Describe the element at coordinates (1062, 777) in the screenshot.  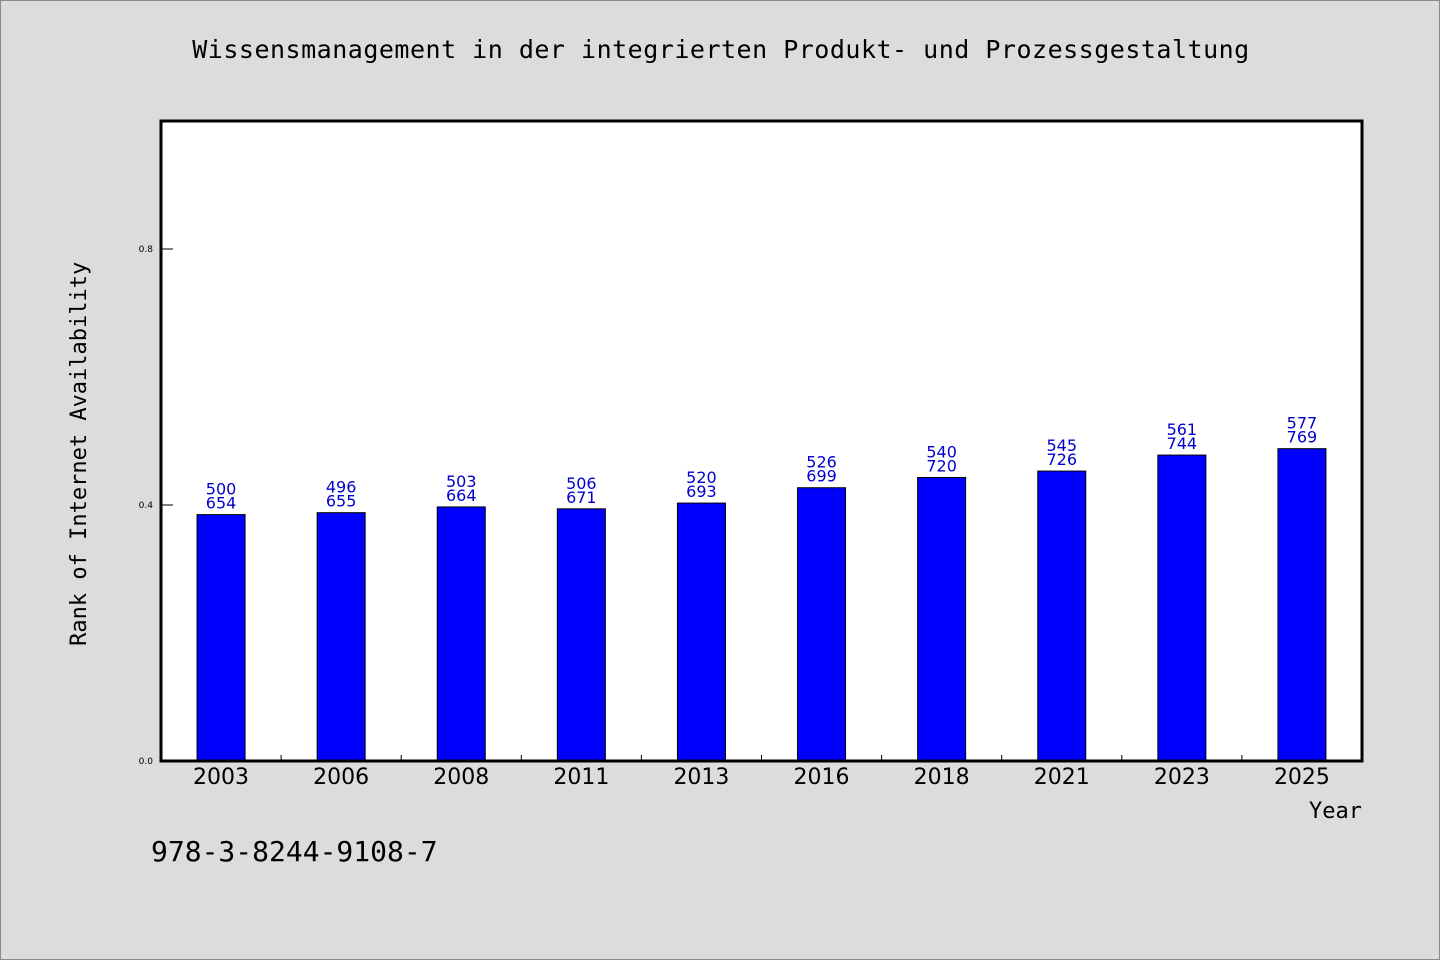
I see `x-tick-label: 2021` at that location.